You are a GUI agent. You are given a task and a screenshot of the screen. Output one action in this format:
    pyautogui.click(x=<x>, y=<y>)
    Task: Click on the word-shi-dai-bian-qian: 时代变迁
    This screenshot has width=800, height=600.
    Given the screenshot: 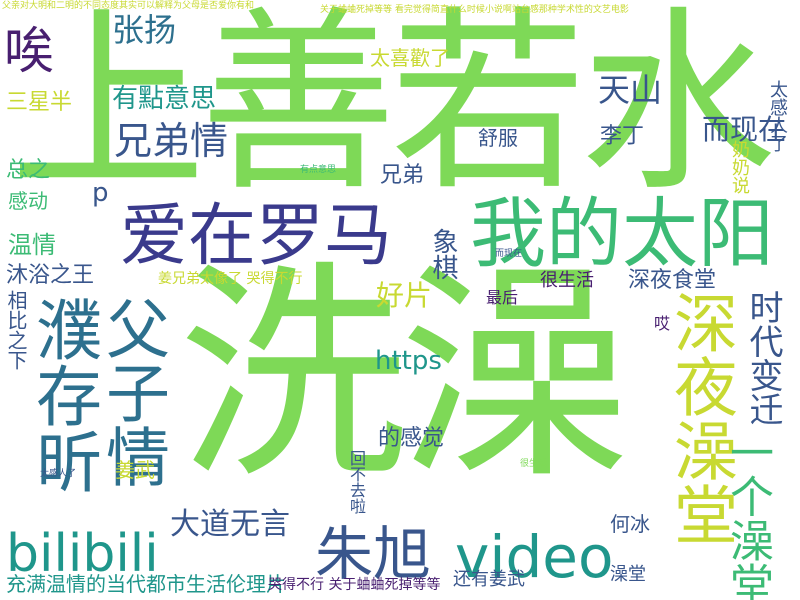 What is the action you would take?
    pyautogui.click(x=763, y=358)
    